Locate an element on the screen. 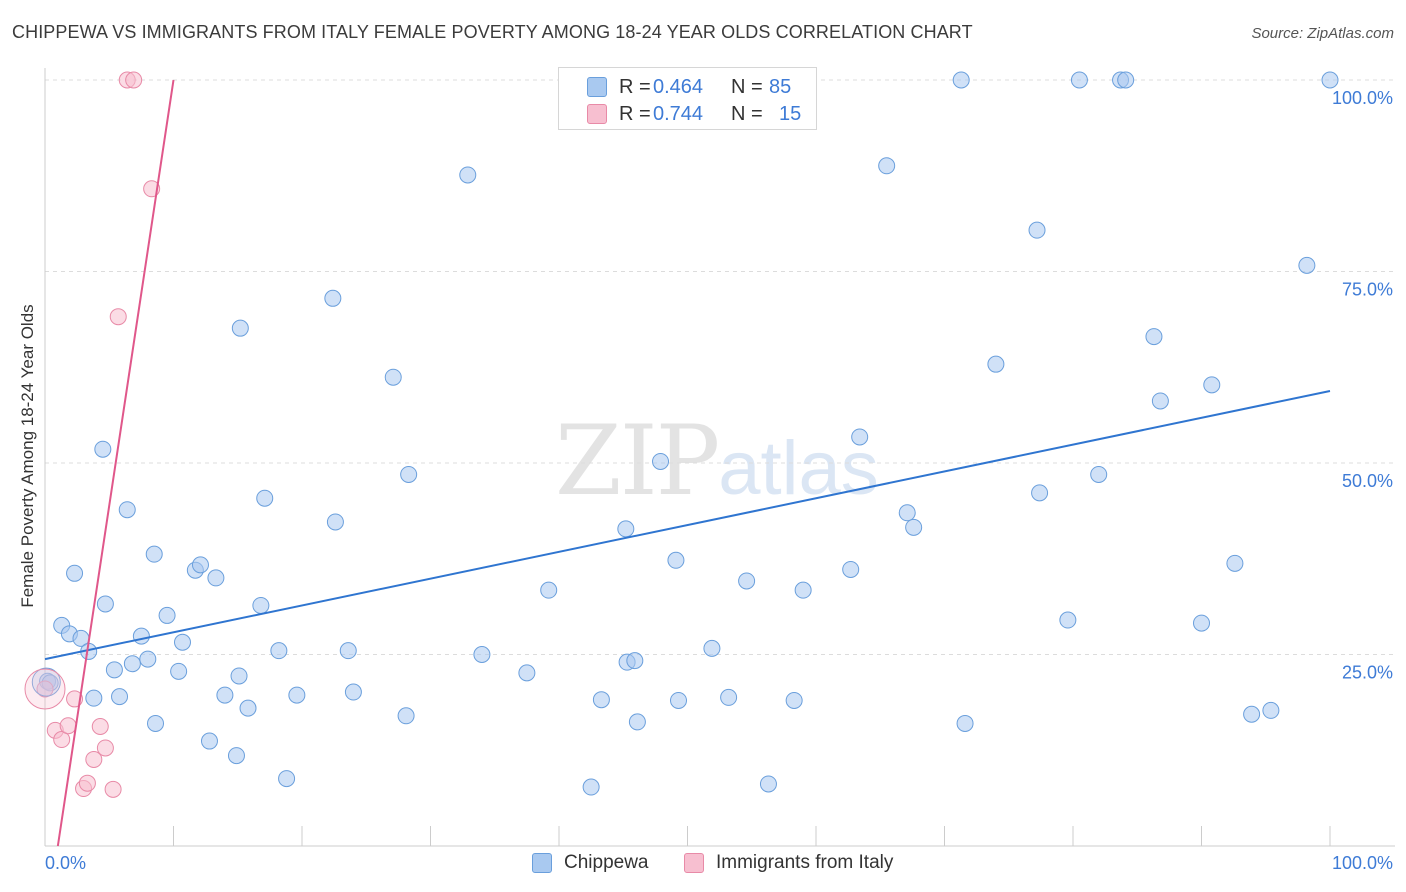  n-value-chippewa: 85 is located at coordinates (780, 87).